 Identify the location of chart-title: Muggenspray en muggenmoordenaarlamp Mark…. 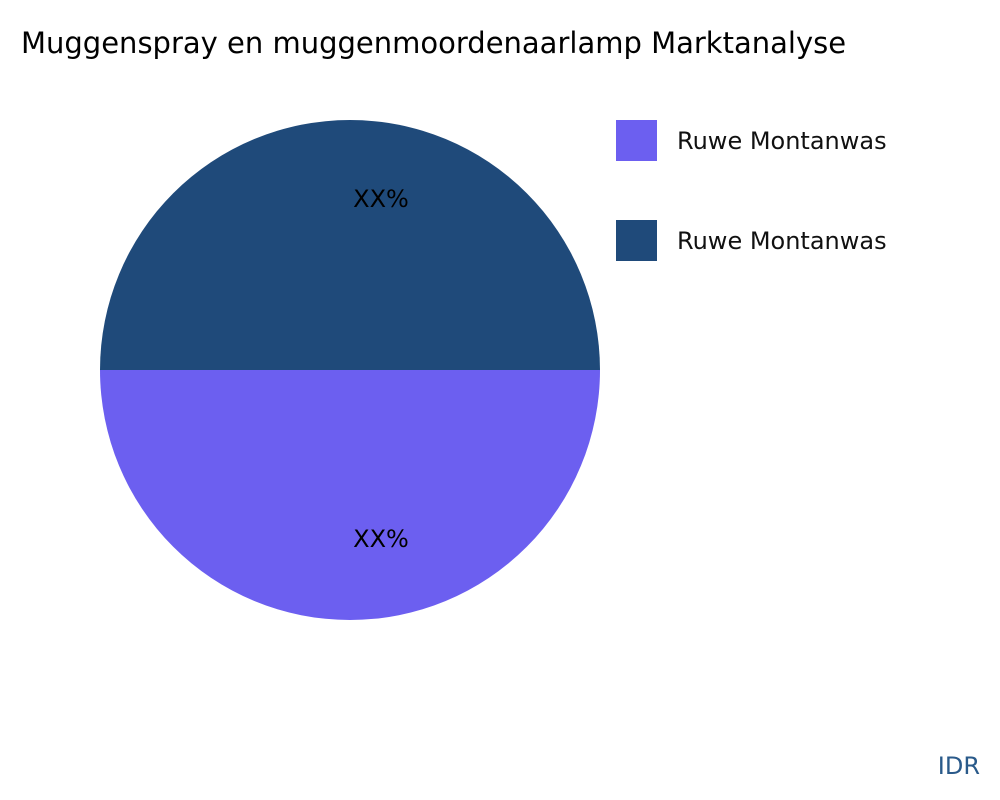
(434, 43).